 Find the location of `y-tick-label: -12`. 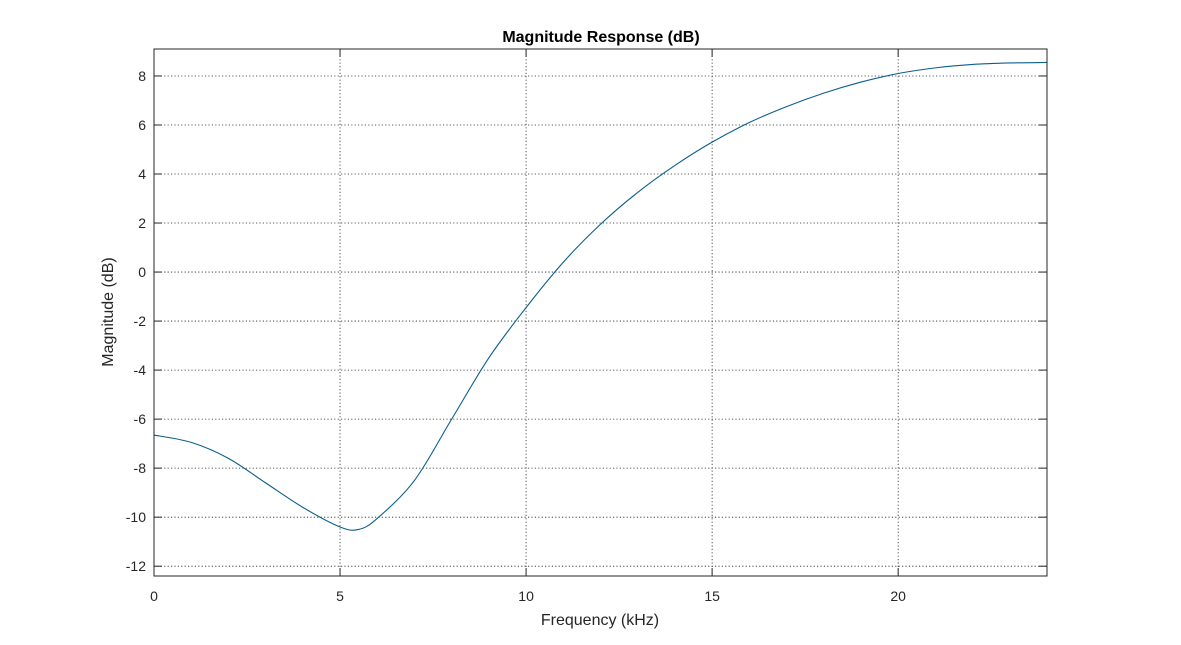

y-tick-label: -12 is located at coordinates (136, 566).